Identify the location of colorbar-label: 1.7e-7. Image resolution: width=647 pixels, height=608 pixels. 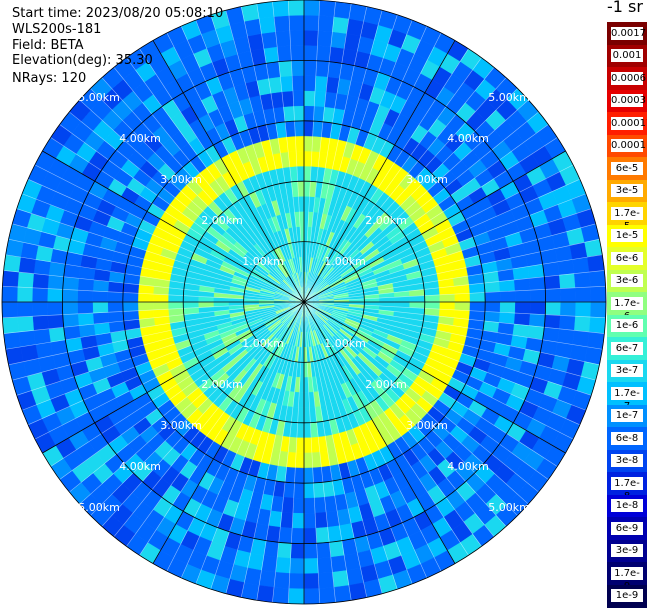
(627, 399).